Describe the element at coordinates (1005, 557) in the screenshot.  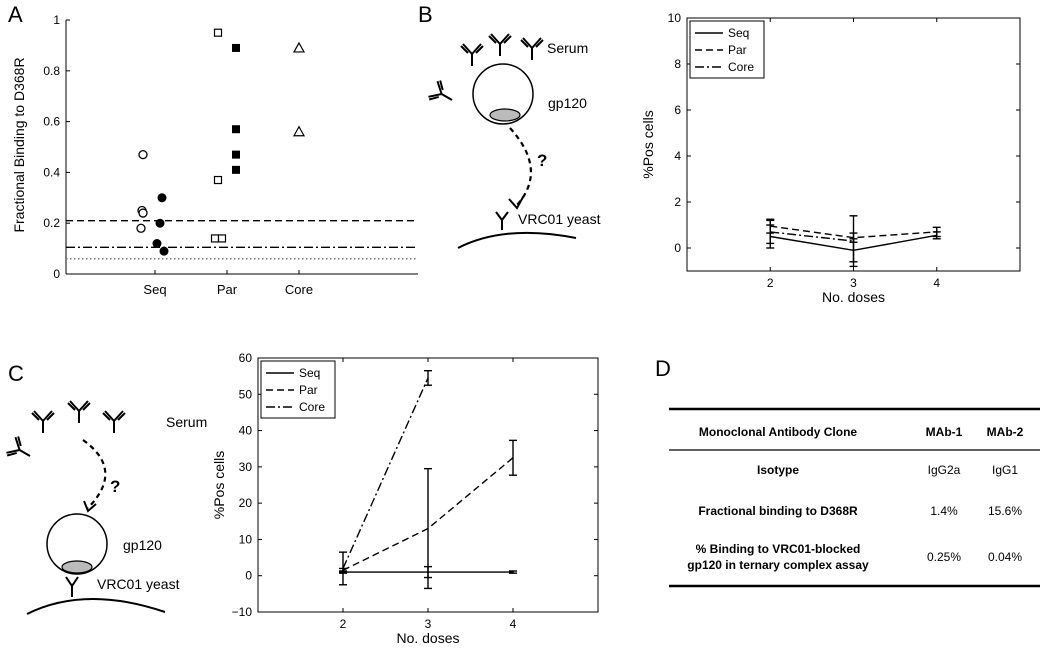
I see `table-cell: 0.04%` at that location.